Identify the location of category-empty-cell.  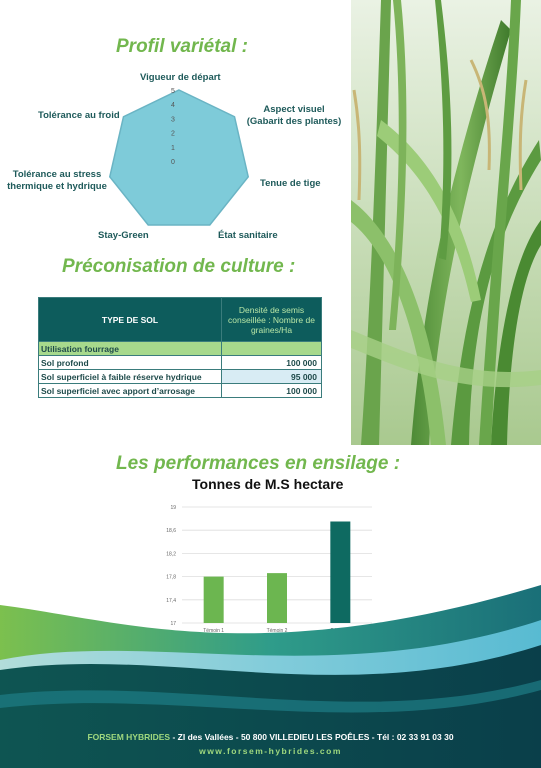
(271, 348).